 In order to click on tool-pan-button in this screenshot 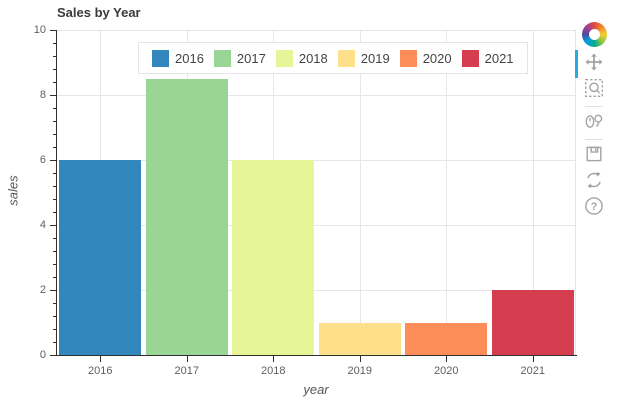, I will do `click(592, 64)`.